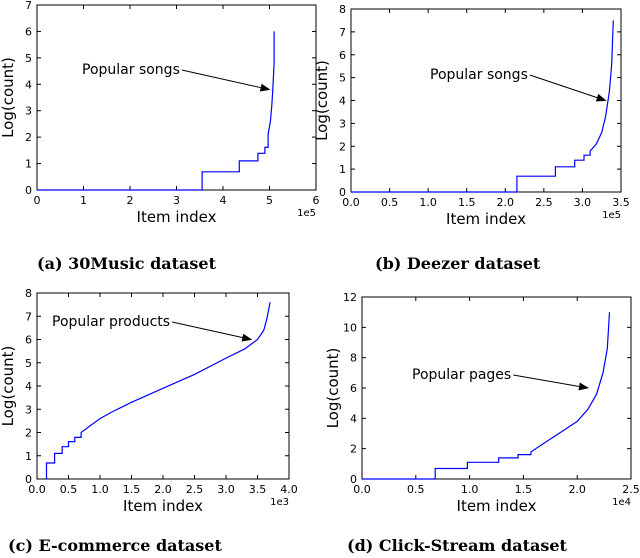 This screenshot has width=640, height=558. I want to click on y-tick-label: 12, so click(350, 297).